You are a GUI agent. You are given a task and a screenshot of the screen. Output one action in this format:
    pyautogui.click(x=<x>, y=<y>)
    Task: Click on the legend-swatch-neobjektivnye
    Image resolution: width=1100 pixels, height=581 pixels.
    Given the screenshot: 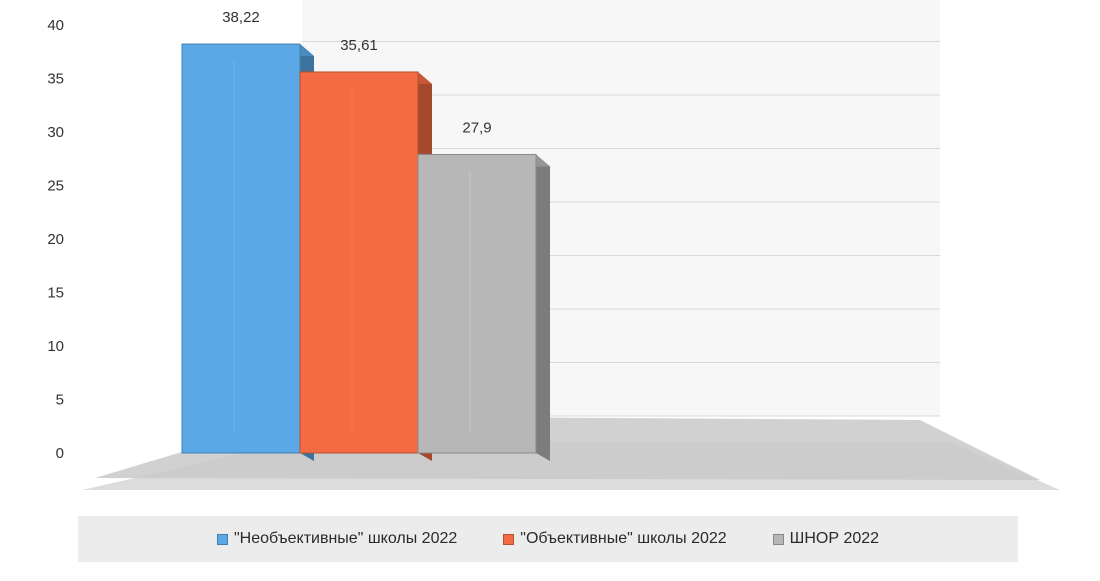 What is the action you would take?
    pyautogui.click(x=222, y=539)
    